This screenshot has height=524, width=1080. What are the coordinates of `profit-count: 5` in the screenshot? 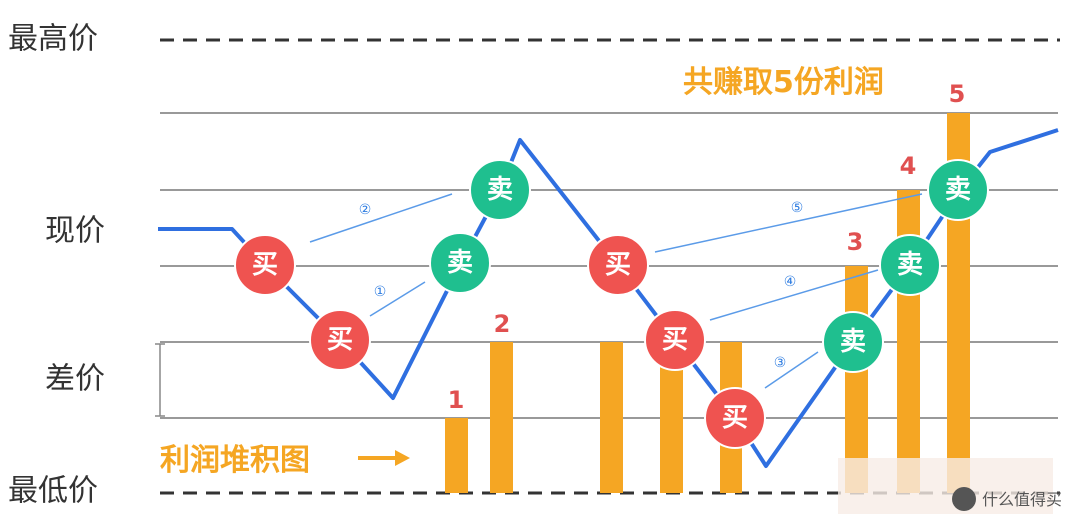 It's located at (957, 94).